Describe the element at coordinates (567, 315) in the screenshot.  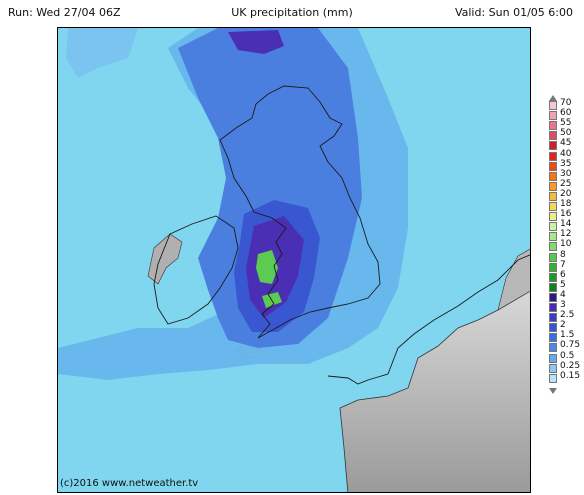
I see `legend-value: 2.5` at that location.